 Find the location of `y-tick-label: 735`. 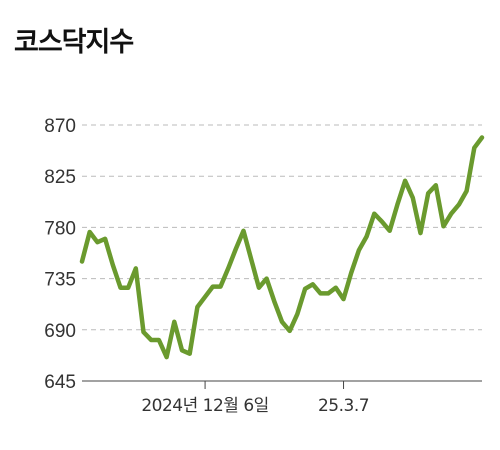

y-tick-label: 735 is located at coordinates (60, 280).